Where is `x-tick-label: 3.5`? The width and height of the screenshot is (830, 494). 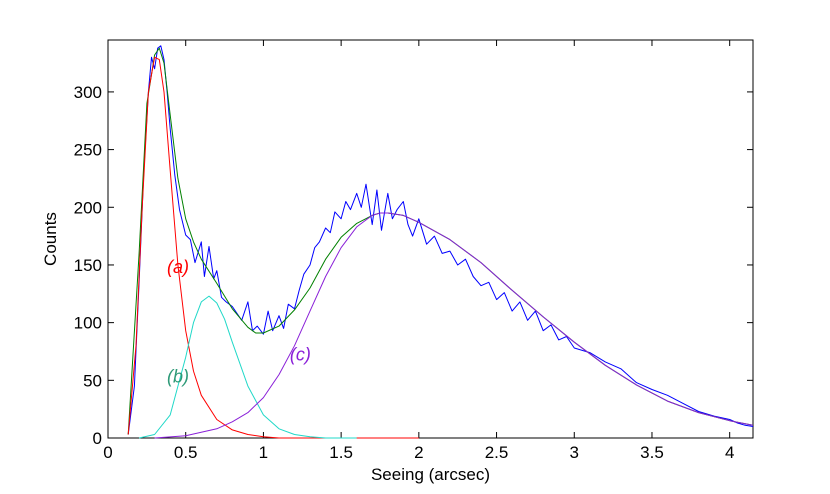
x-tick-label: 3.5 is located at coordinates (652, 452).